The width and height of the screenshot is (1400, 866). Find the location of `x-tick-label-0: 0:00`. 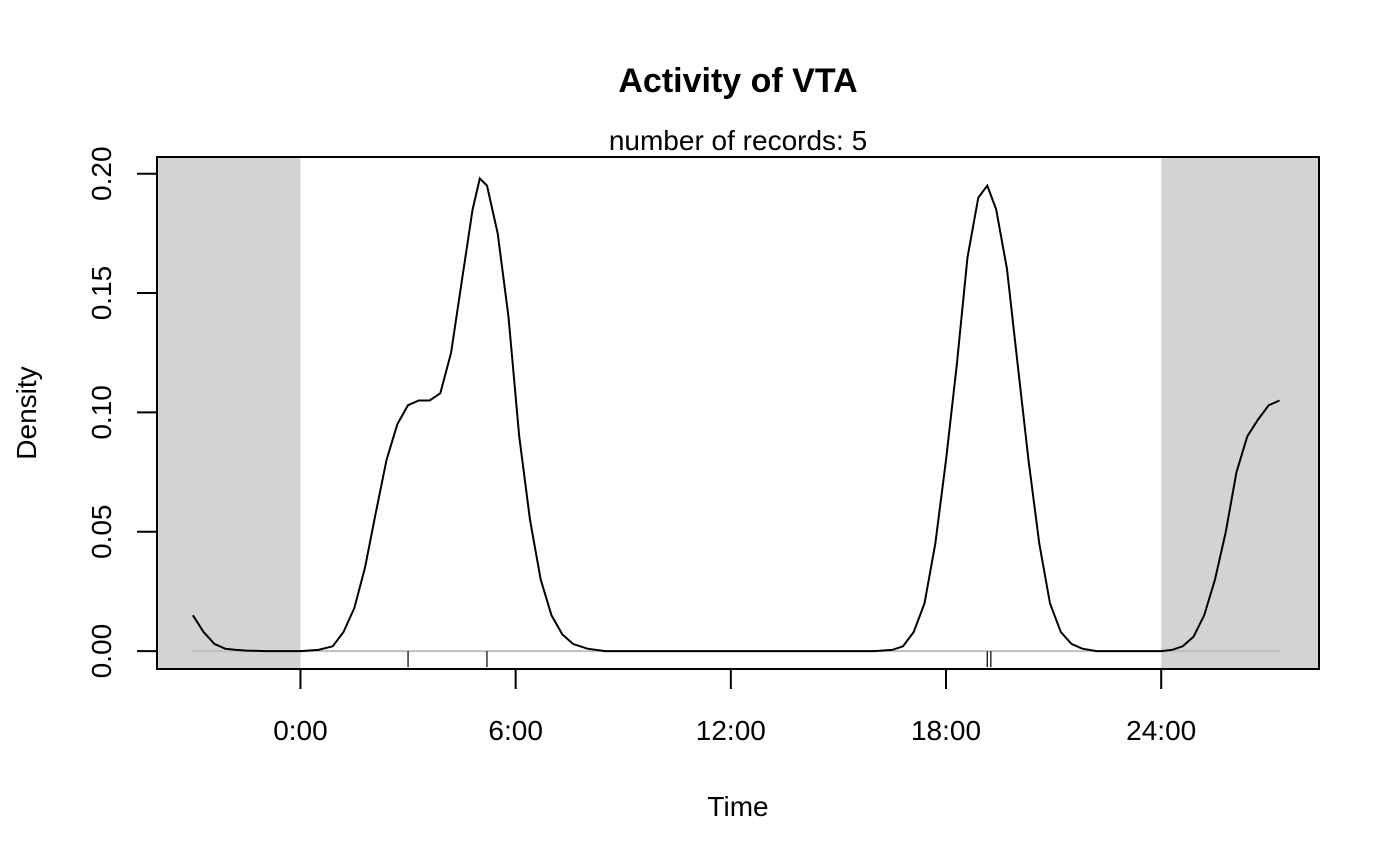

x-tick-label-0: 0:00 is located at coordinates (300, 730).